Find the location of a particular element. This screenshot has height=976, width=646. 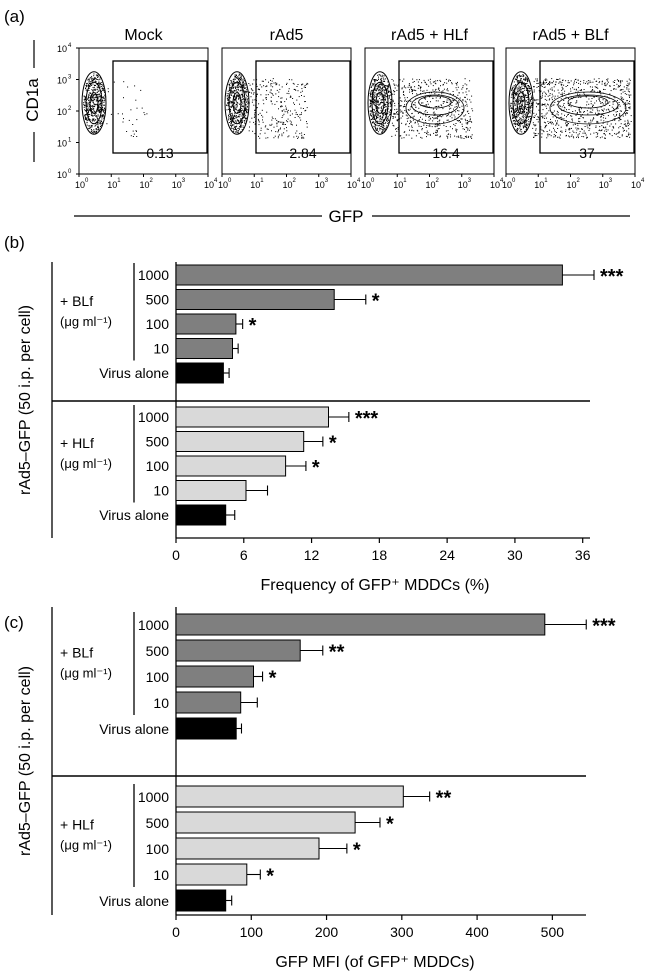

x-tick-exponent: 1 is located at coordinates (546, 181).